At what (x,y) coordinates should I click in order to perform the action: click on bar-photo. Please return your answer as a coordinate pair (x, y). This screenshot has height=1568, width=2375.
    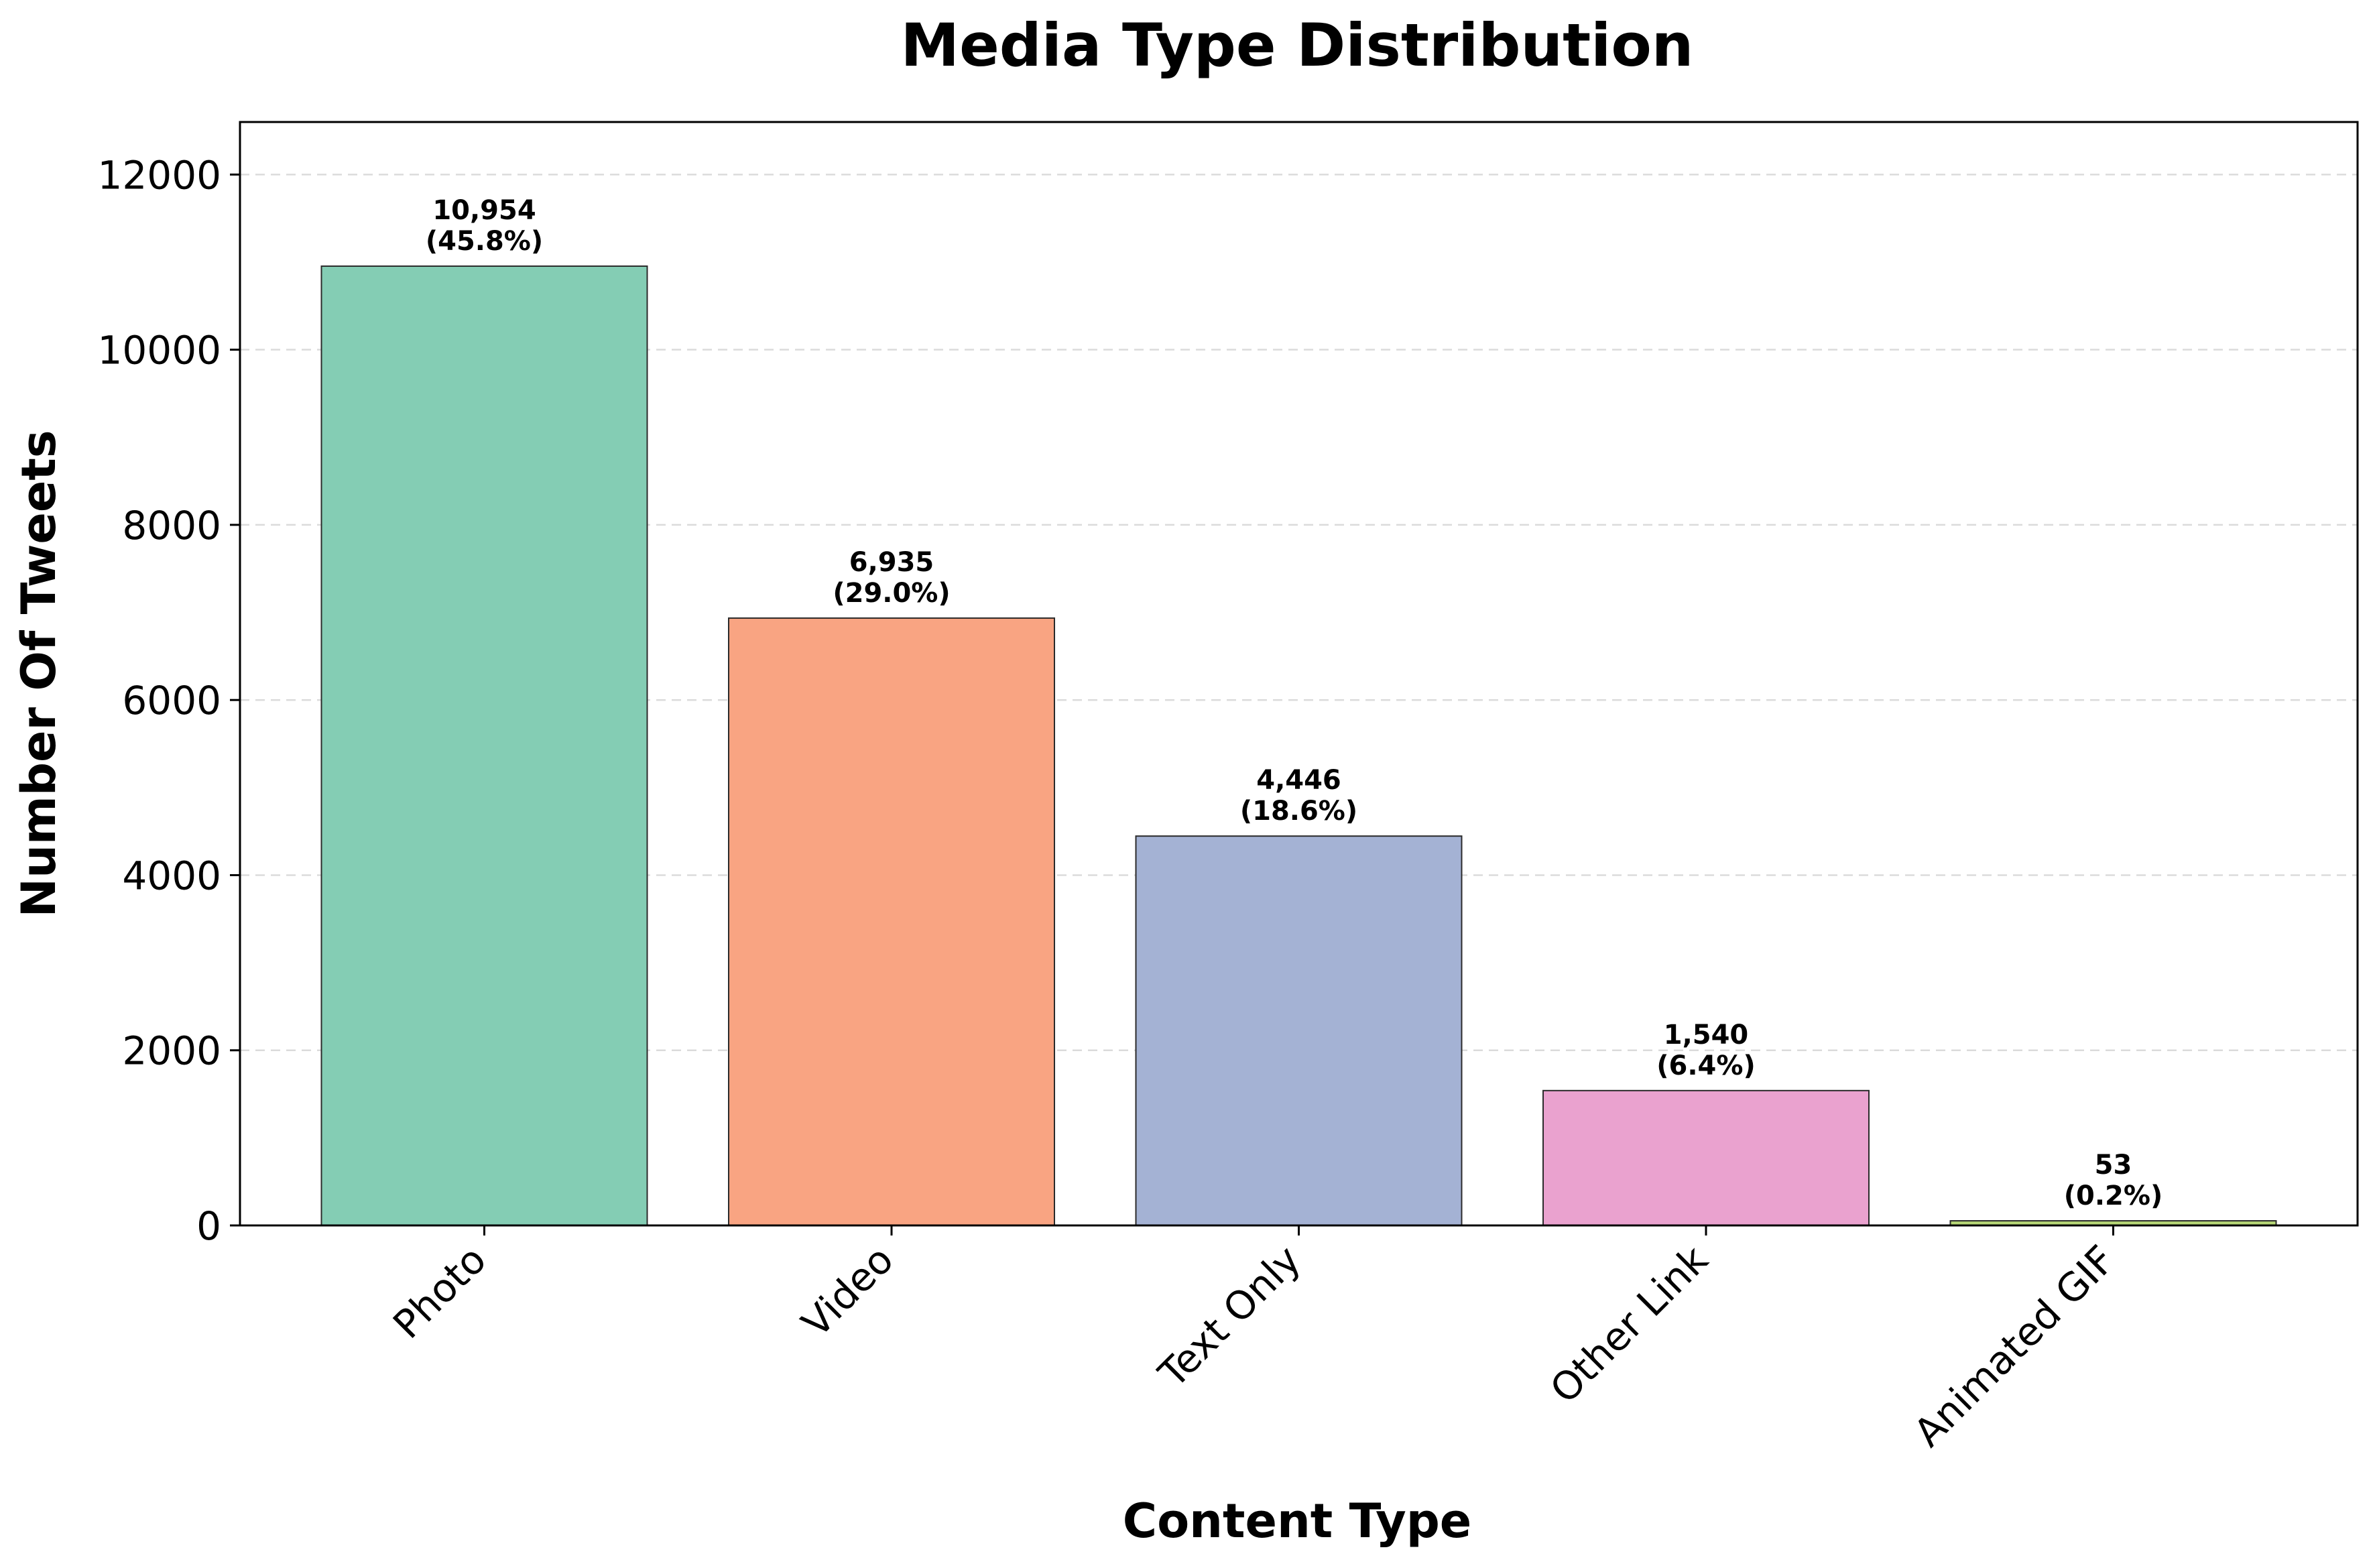
    Looking at the image, I should click on (484, 746).